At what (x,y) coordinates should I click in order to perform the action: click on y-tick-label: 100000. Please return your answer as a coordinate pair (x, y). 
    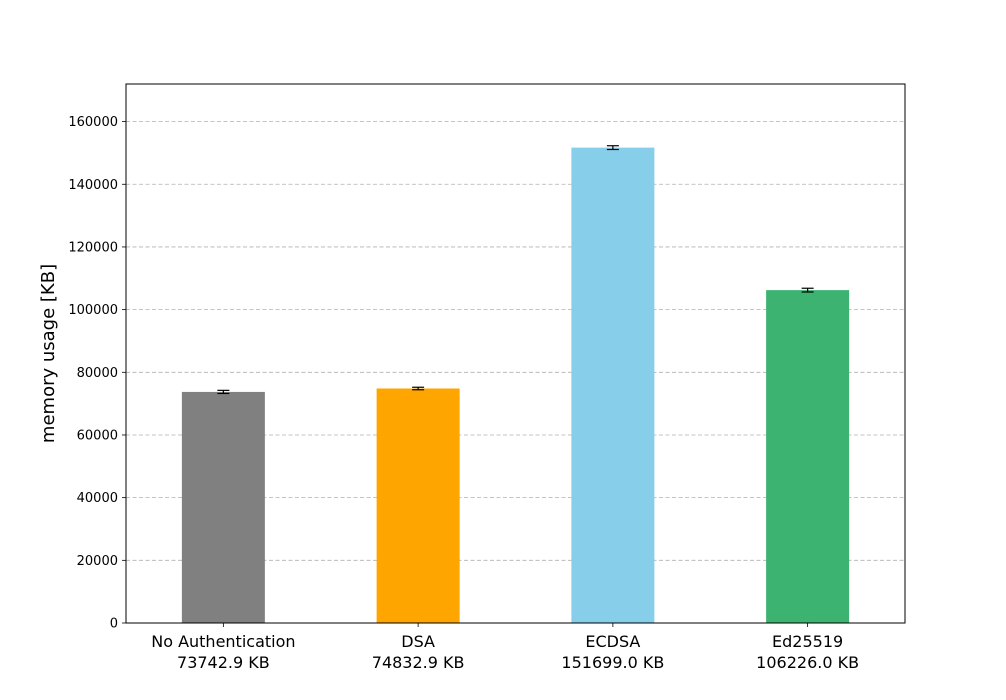
    Looking at the image, I should click on (93, 310).